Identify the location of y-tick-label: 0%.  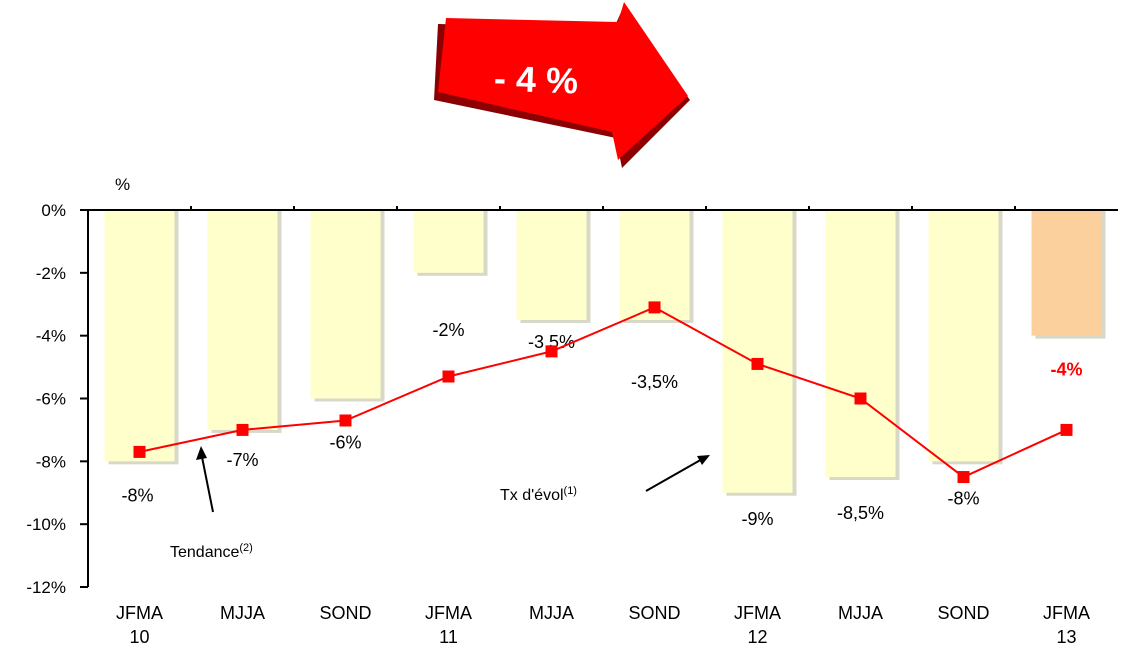
(53, 210).